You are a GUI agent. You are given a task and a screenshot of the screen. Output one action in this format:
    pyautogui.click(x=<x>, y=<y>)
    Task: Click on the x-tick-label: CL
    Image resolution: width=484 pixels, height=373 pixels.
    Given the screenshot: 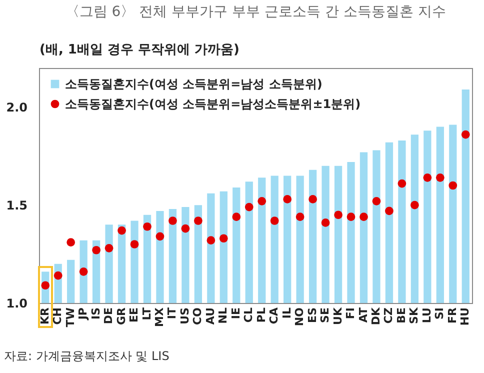 What is the action you would take?
    pyautogui.click(x=249, y=315)
    